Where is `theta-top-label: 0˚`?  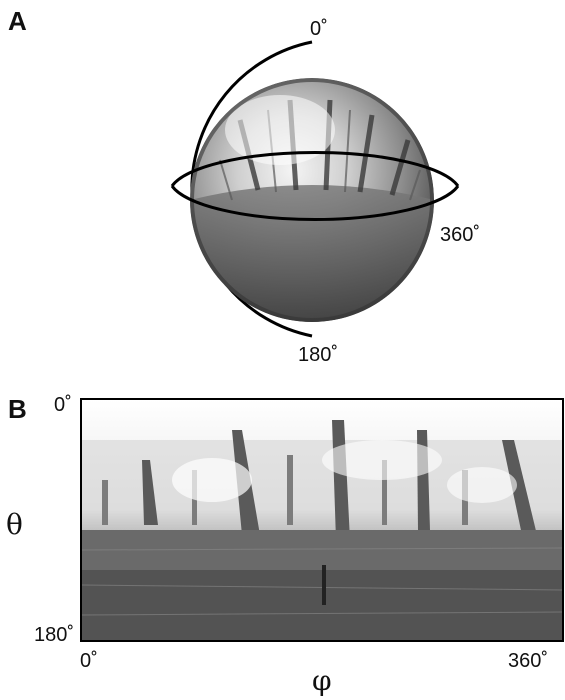 theta-top-label: 0˚ is located at coordinates (63, 405).